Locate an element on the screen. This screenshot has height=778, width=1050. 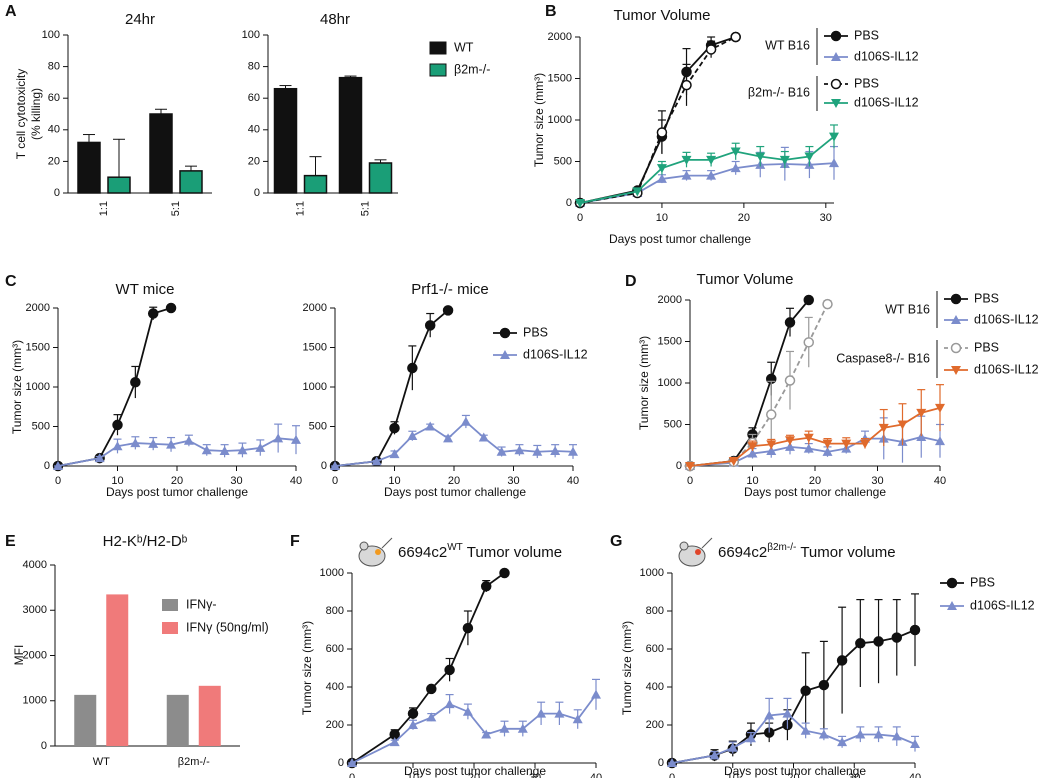
legend-label: d106S-IL12 is located at coordinates (1006, 369).